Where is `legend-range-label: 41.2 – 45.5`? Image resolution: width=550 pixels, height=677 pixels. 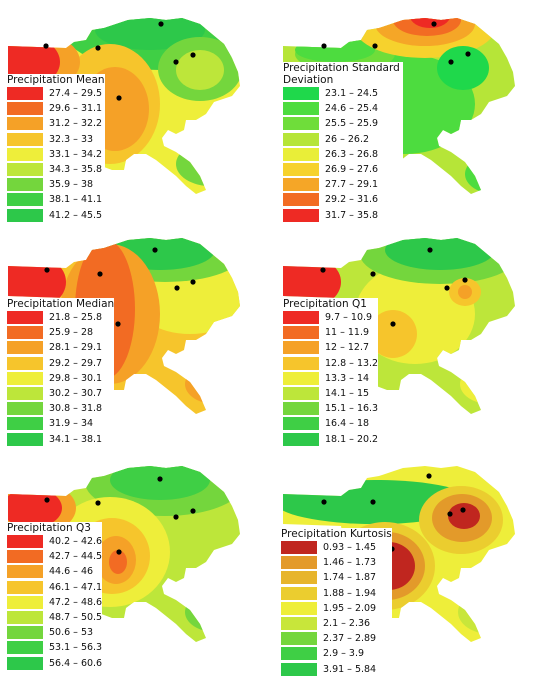 legend-range-label: 41.2 – 45.5 is located at coordinates (76, 215).